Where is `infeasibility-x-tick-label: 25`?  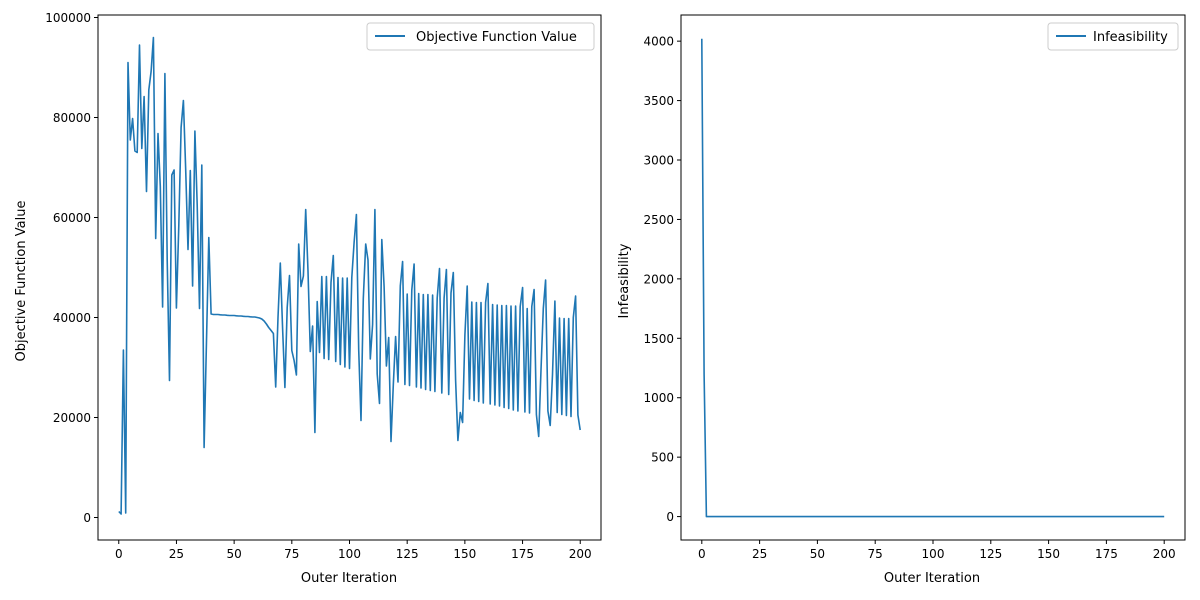 infeasibility-x-tick-label: 25 is located at coordinates (759, 554).